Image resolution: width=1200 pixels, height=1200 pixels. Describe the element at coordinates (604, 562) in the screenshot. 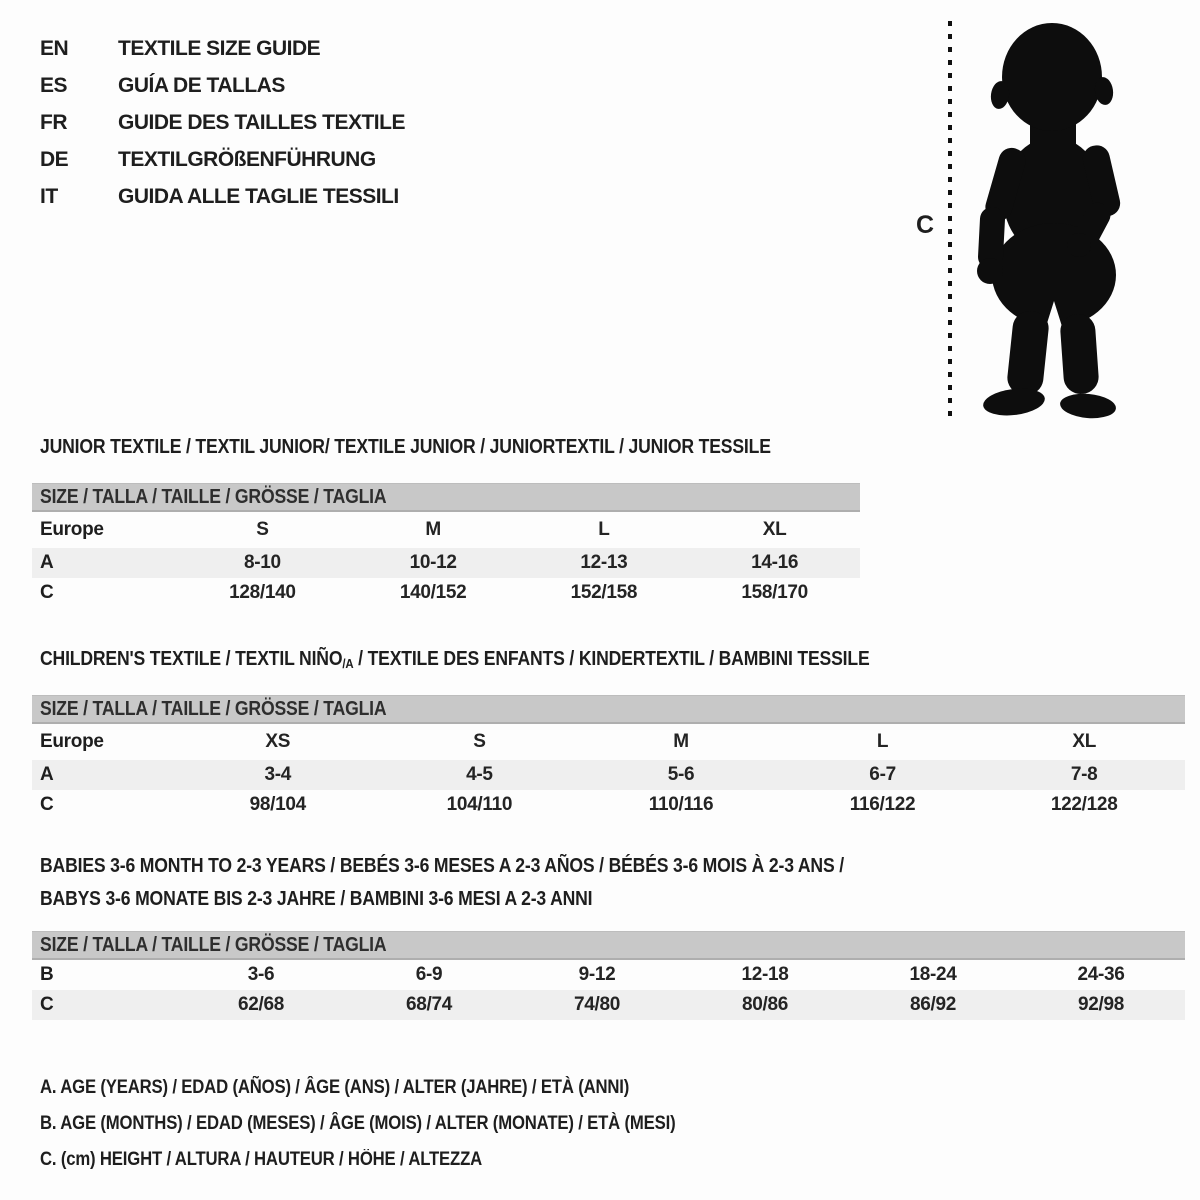

I see `table-cell: 12-13` at that location.